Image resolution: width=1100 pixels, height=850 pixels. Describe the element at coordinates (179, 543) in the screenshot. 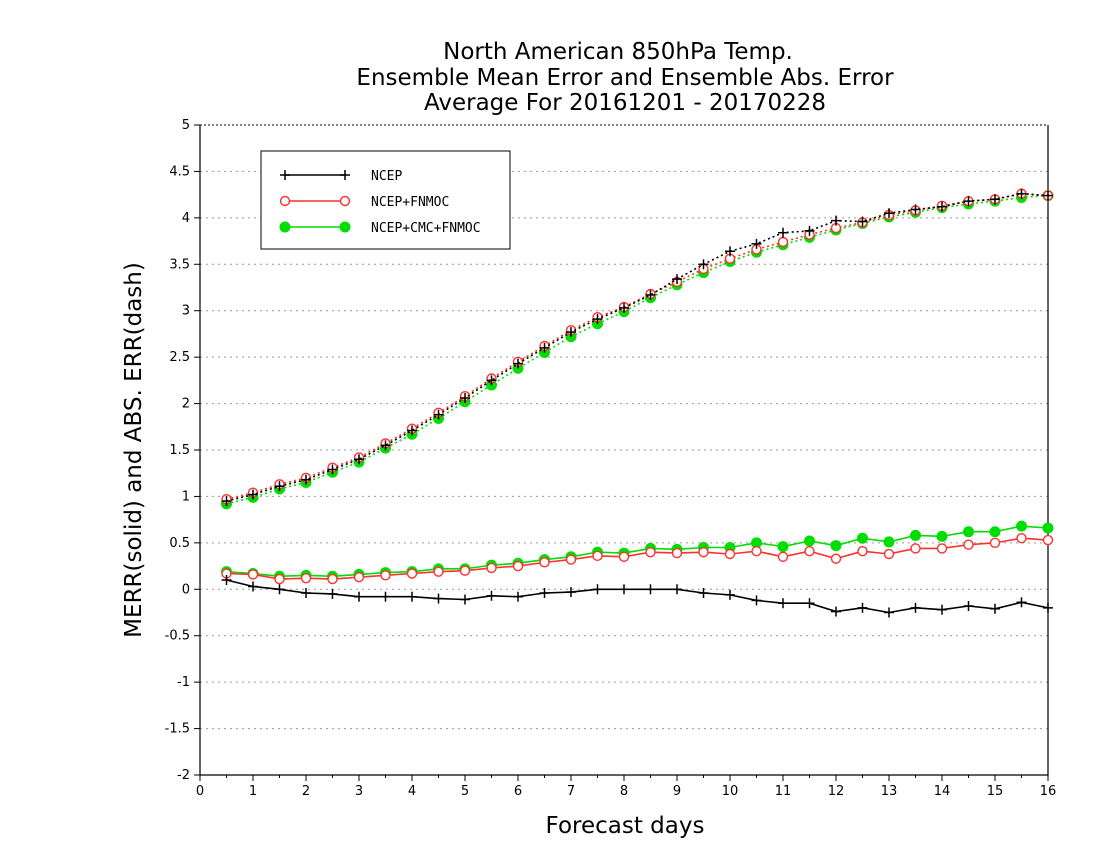

I see `y-tick-label: 0.5` at that location.